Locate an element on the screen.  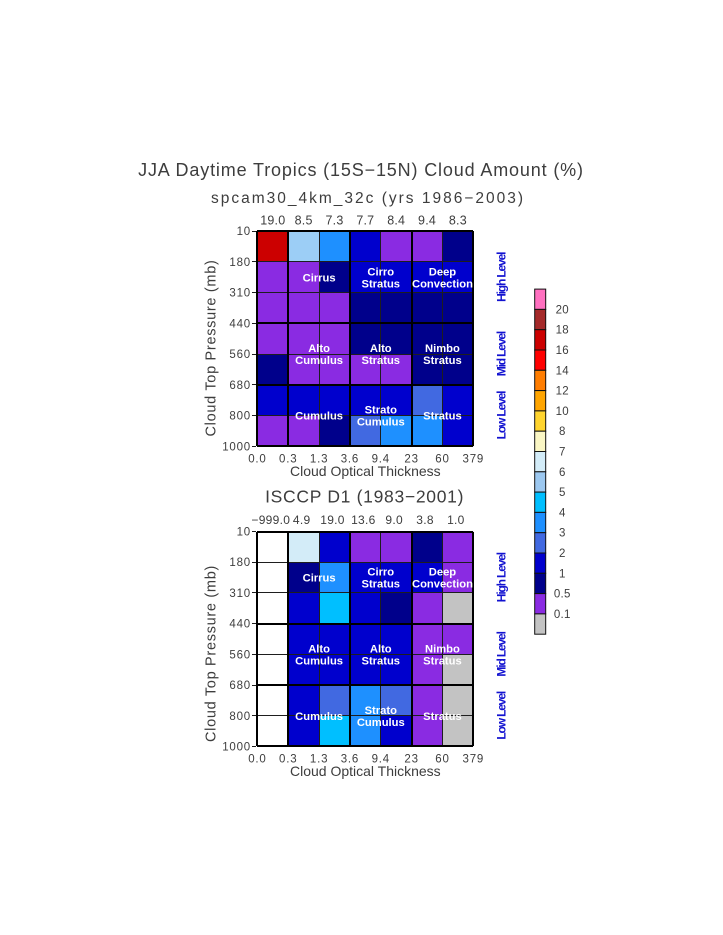
svg-text: 7.3 is located at coordinates (335, 220).